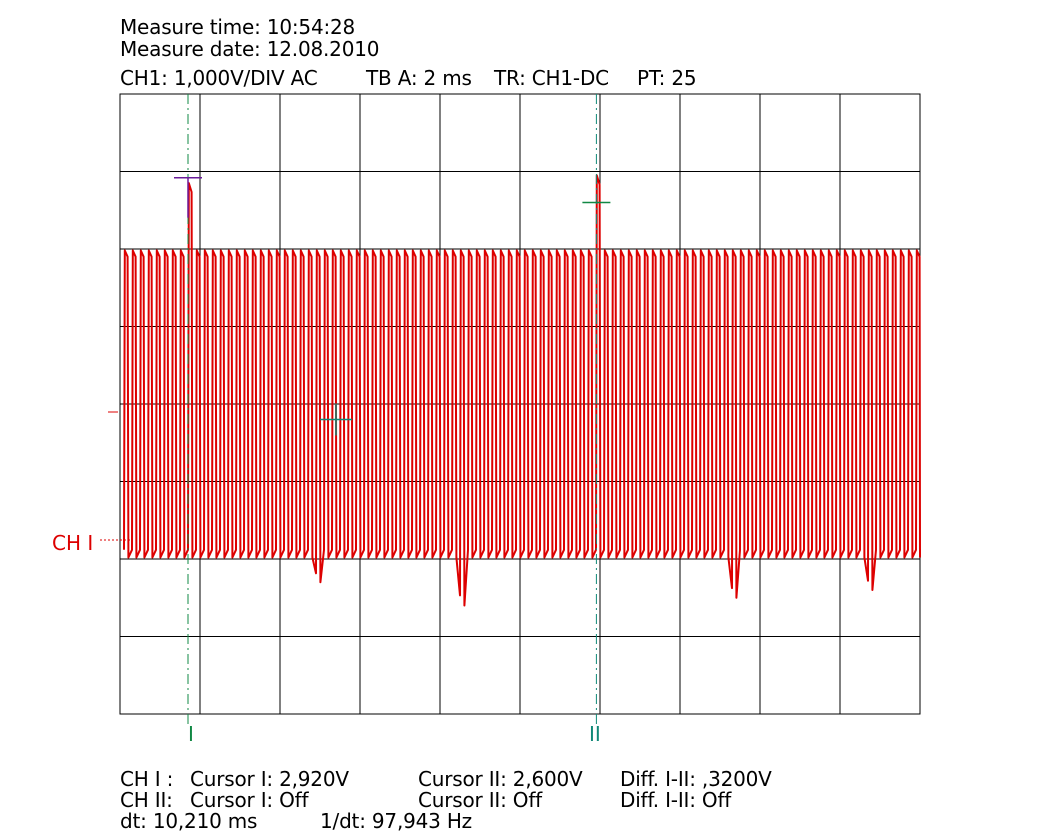  Describe the element at coordinates (551, 78) in the screenshot. I see `trigger: TR: CH1-DC` at that location.